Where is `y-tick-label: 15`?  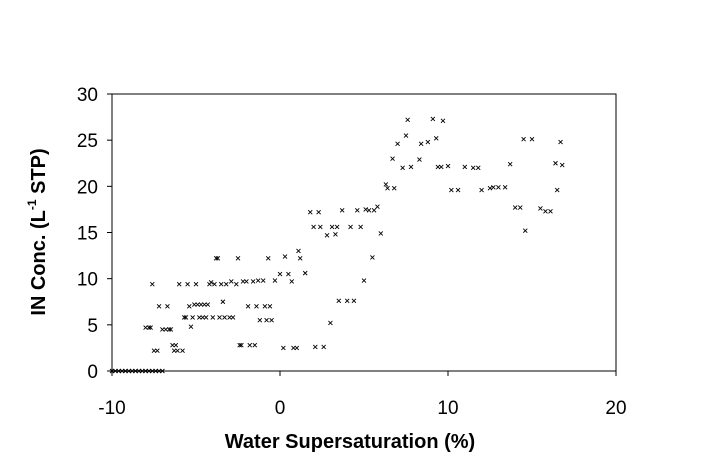
y-tick-label: 15 is located at coordinates (87, 234).